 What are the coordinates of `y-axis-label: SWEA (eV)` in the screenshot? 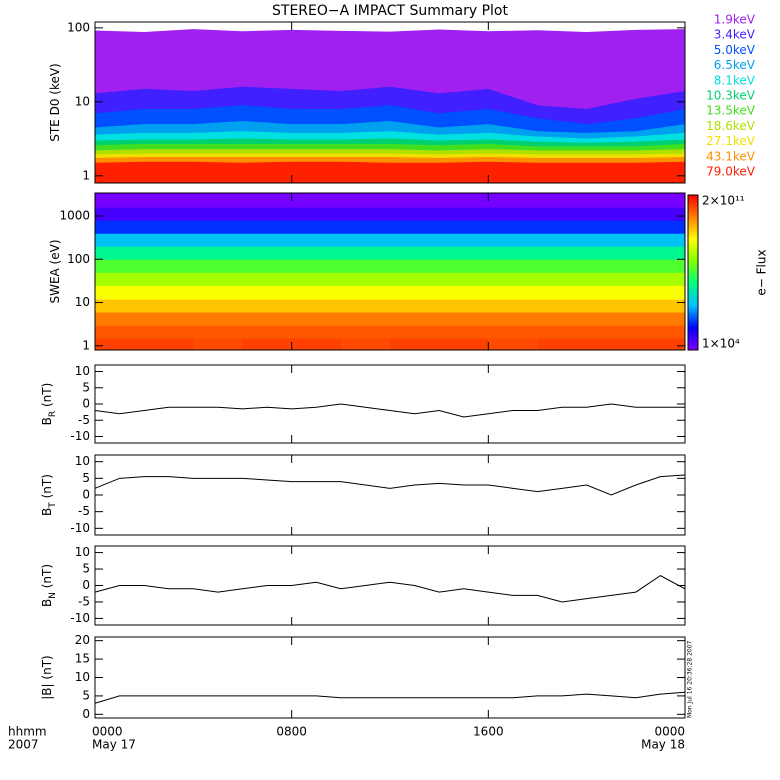 It's located at (55, 271).